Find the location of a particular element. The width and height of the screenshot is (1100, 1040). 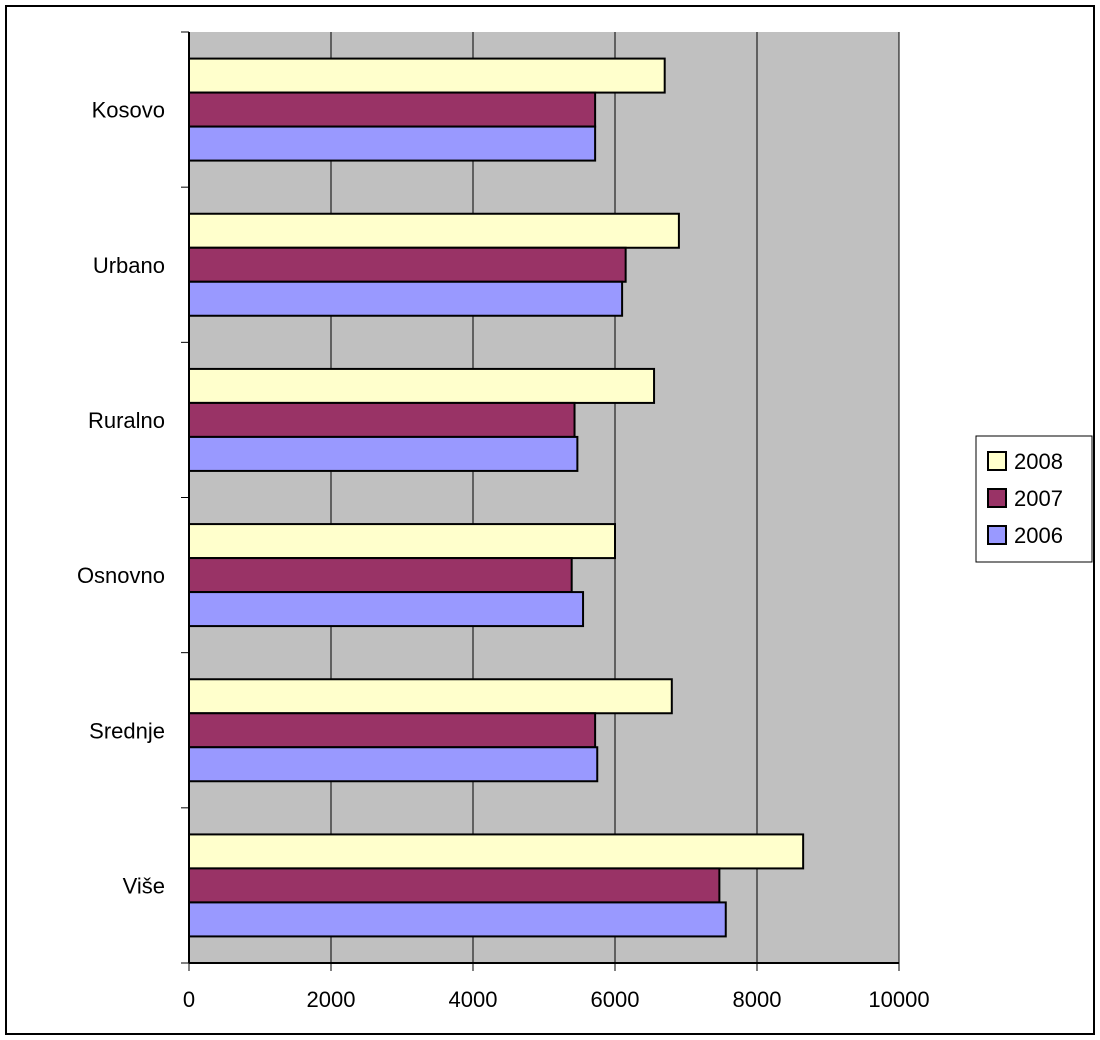

legend-swatch-2008 is located at coordinates (997, 461).